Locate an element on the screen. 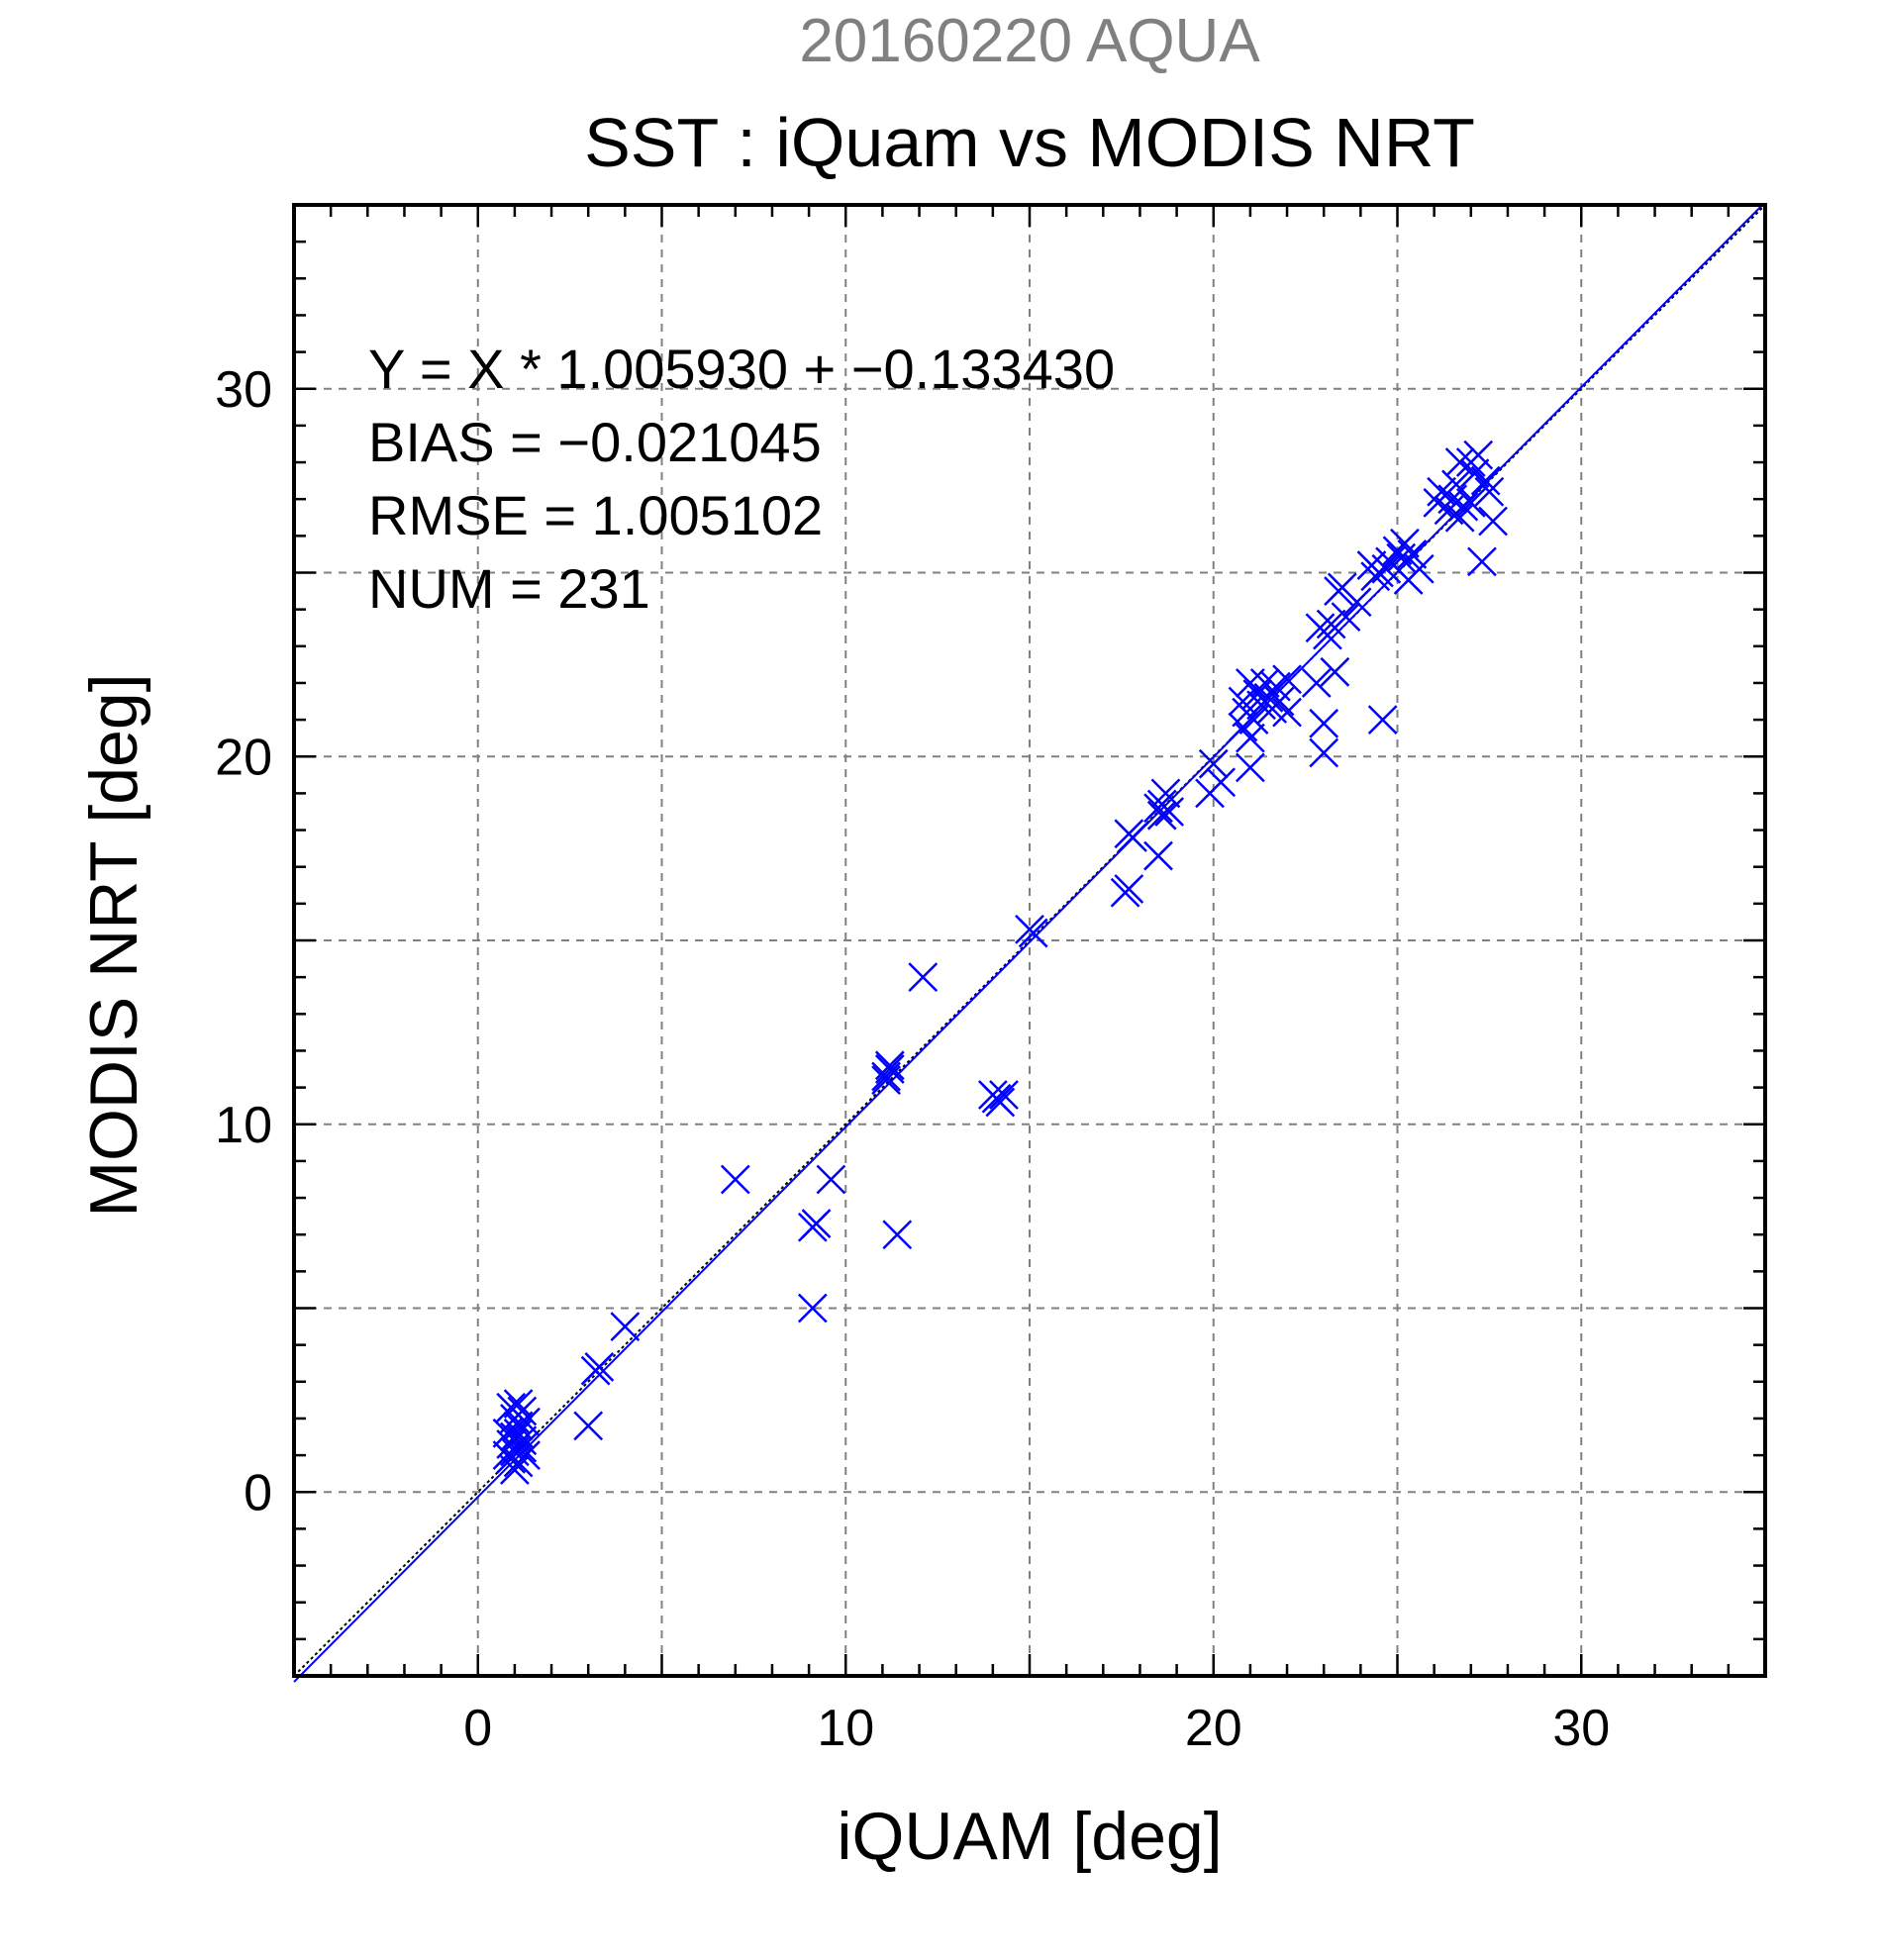  x-tick-label: 10 is located at coordinates (845, 1728).